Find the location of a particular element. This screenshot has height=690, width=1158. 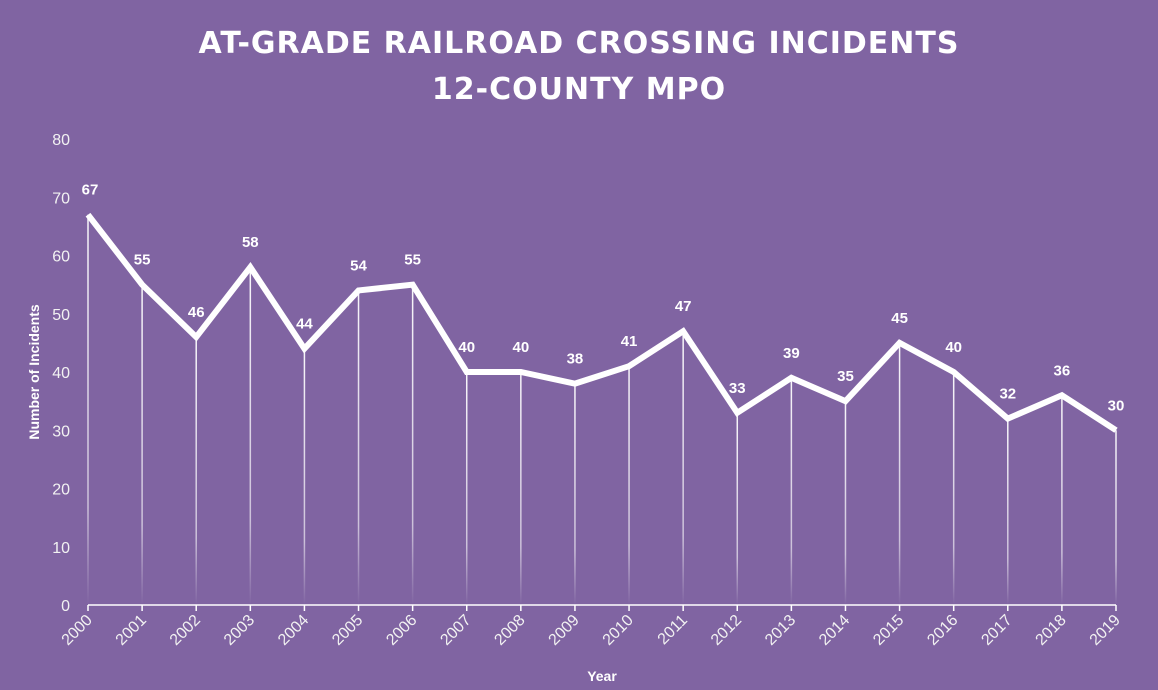

x-axis-label: Year is located at coordinates (602, 676).